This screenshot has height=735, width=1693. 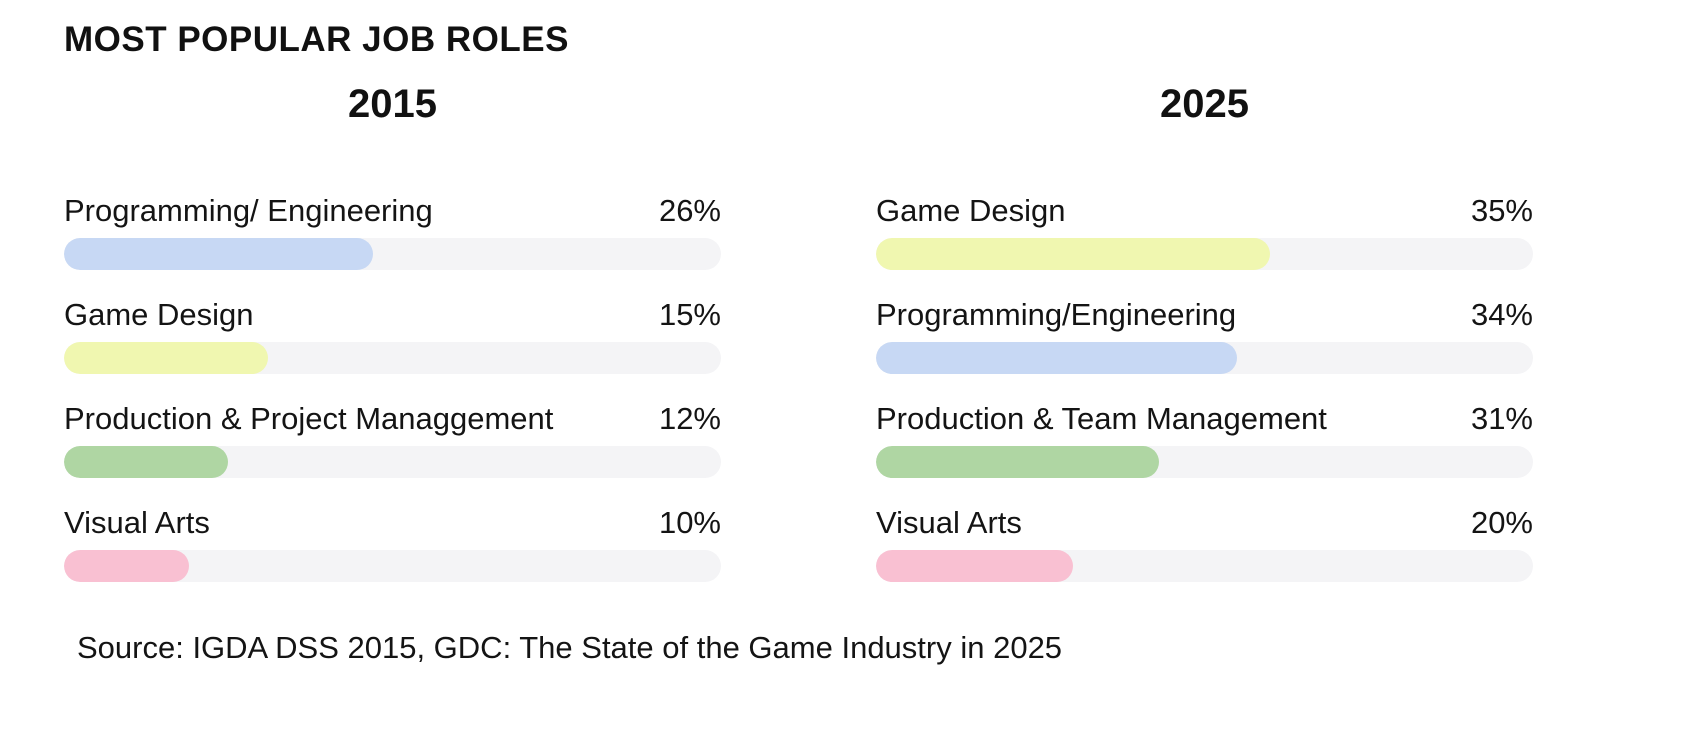 What do you see at coordinates (1204, 543) in the screenshot?
I see `bar-row: Visual Arts 20%` at bounding box center [1204, 543].